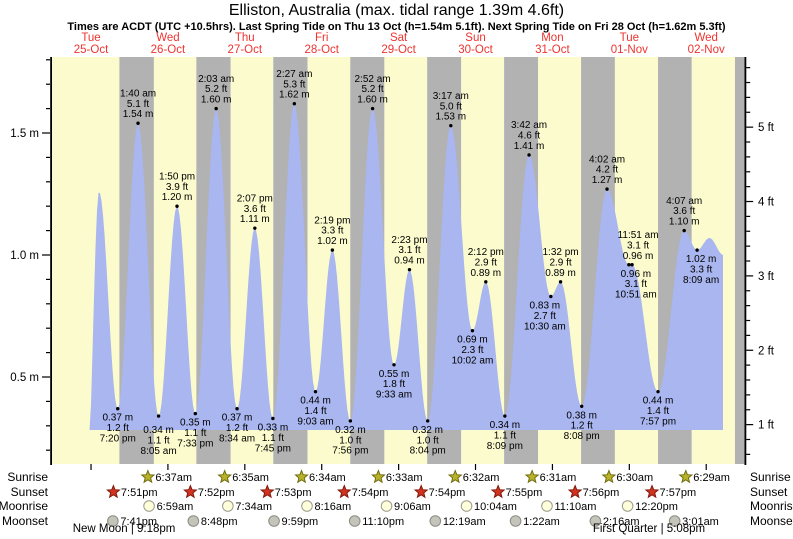 The height and width of the screenshot is (539, 793). What do you see at coordinates (766, 128) in the screenshot?
I see `right-axis-label: 5 ft` at bounding box center [766, 128].